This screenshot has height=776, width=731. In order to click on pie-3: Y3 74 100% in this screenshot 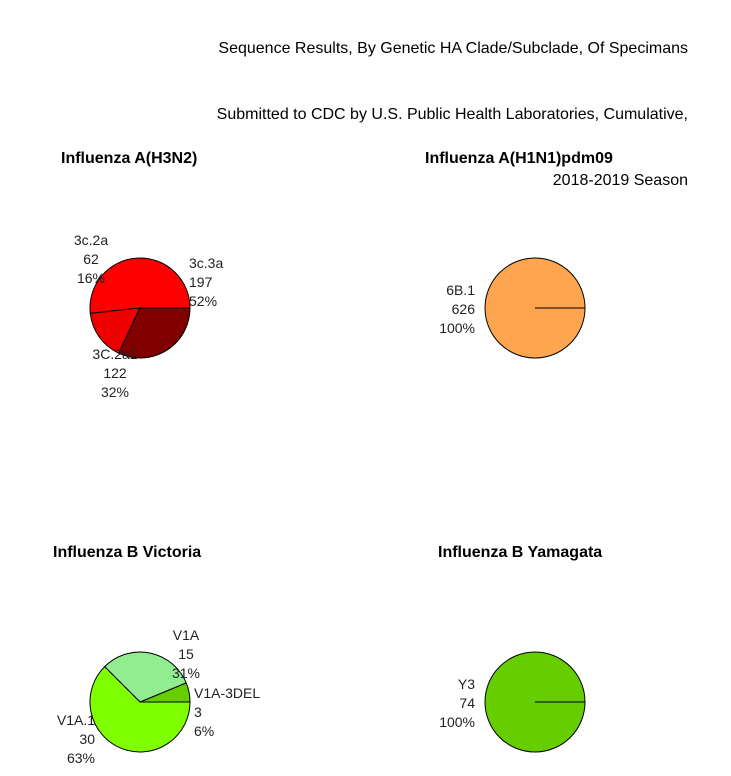, I will do `click(512, 702)`.